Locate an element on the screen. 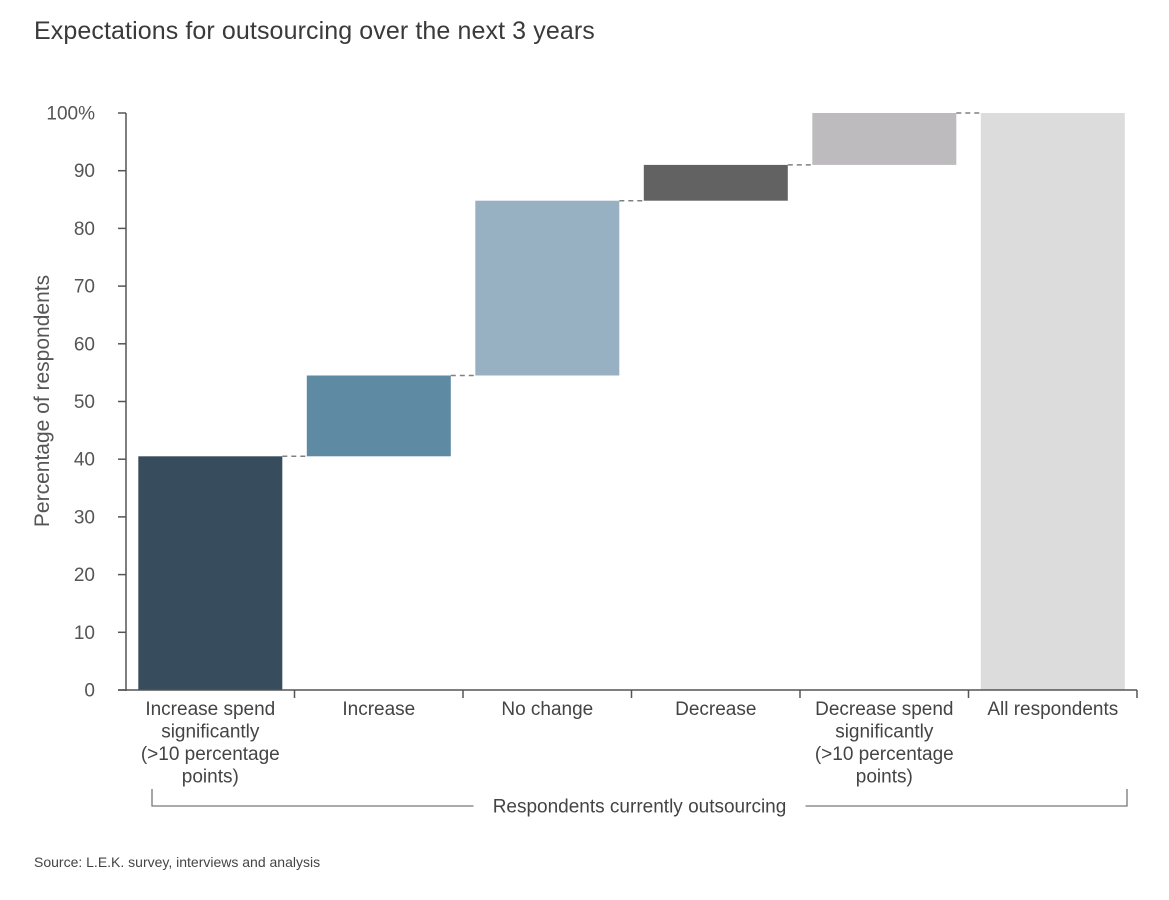 This screenshot has height=900, width=1169. y-tick-label-1: 10 is located at coordinates (84, 633).